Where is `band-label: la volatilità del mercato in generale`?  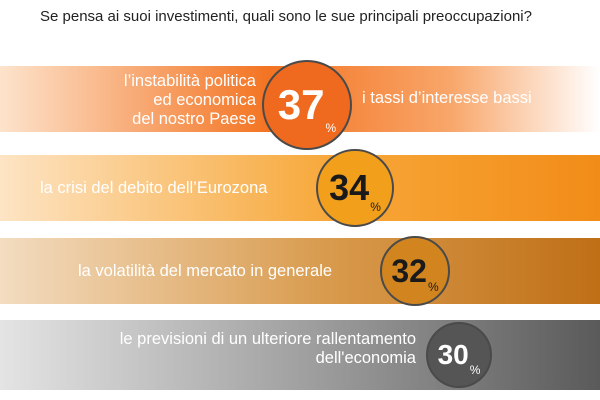
band-label: la volatilità del mercato in generale is located at coordinates (228, 271).